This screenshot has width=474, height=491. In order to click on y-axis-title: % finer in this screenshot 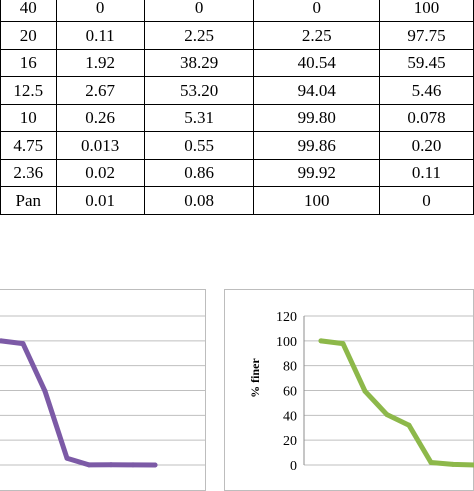, I will do `click(255, 378)`.